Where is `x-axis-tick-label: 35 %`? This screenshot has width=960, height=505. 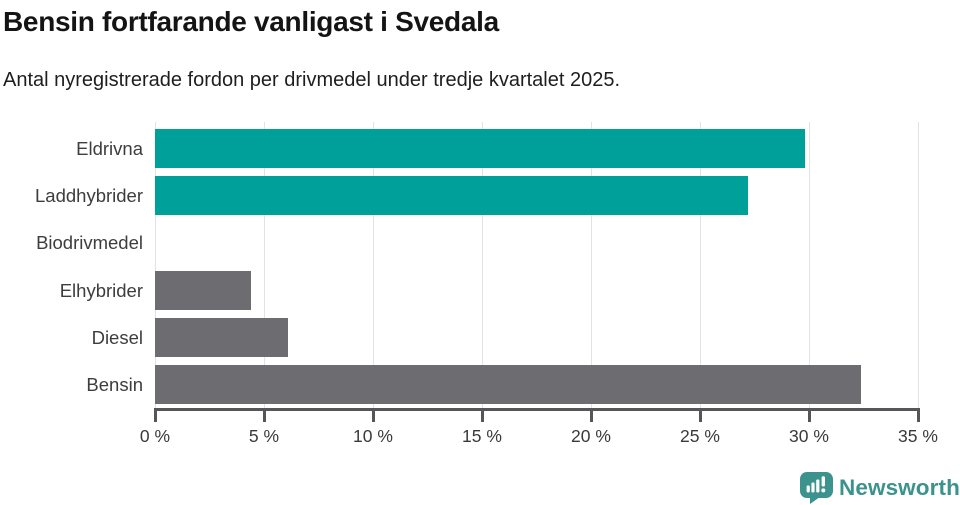
x-axis-tick-label: 35 % is located at coordinates (918, 436).